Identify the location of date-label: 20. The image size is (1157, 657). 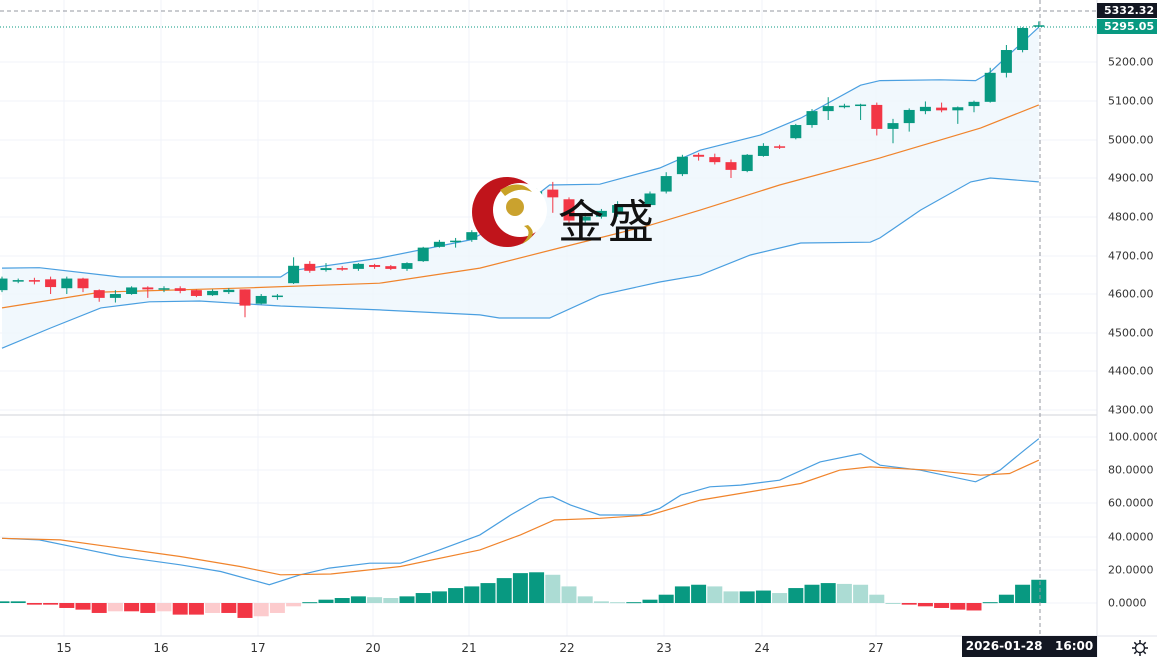
(373, 648).